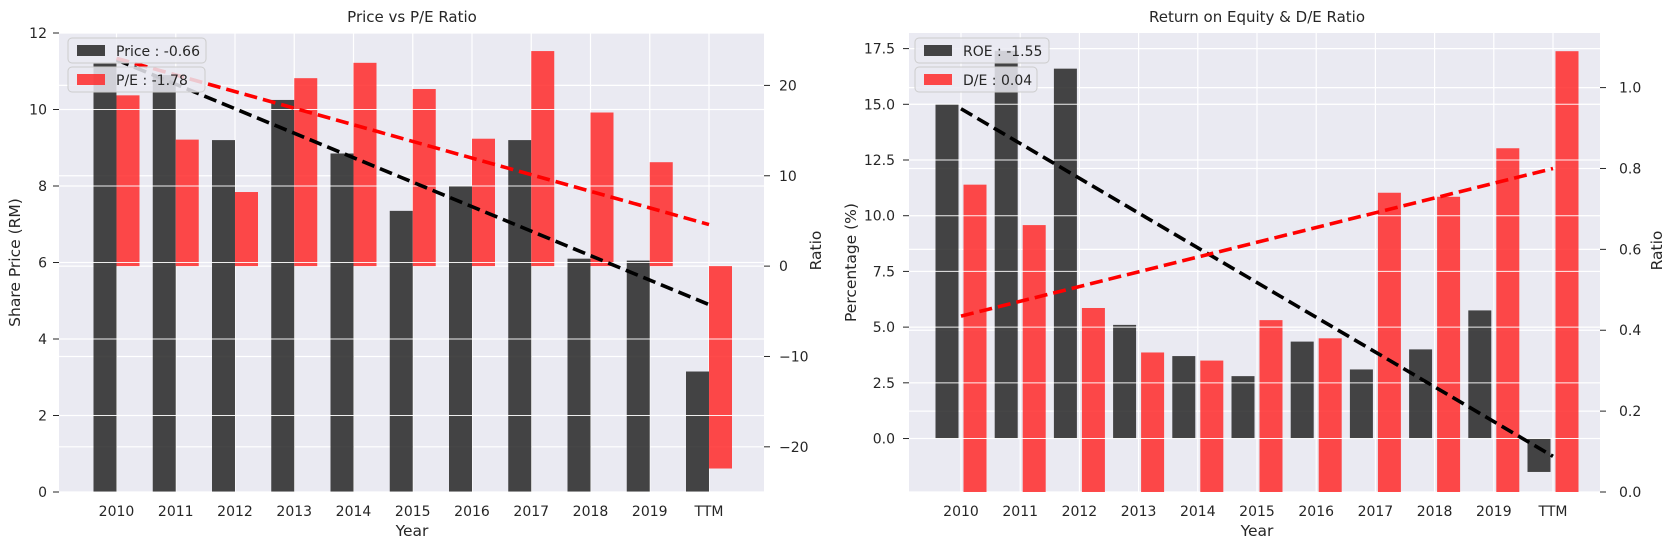 This screenshot has width=1675, height=550. I want to click on legend-label: Price : -0.66, so click(158, 52).